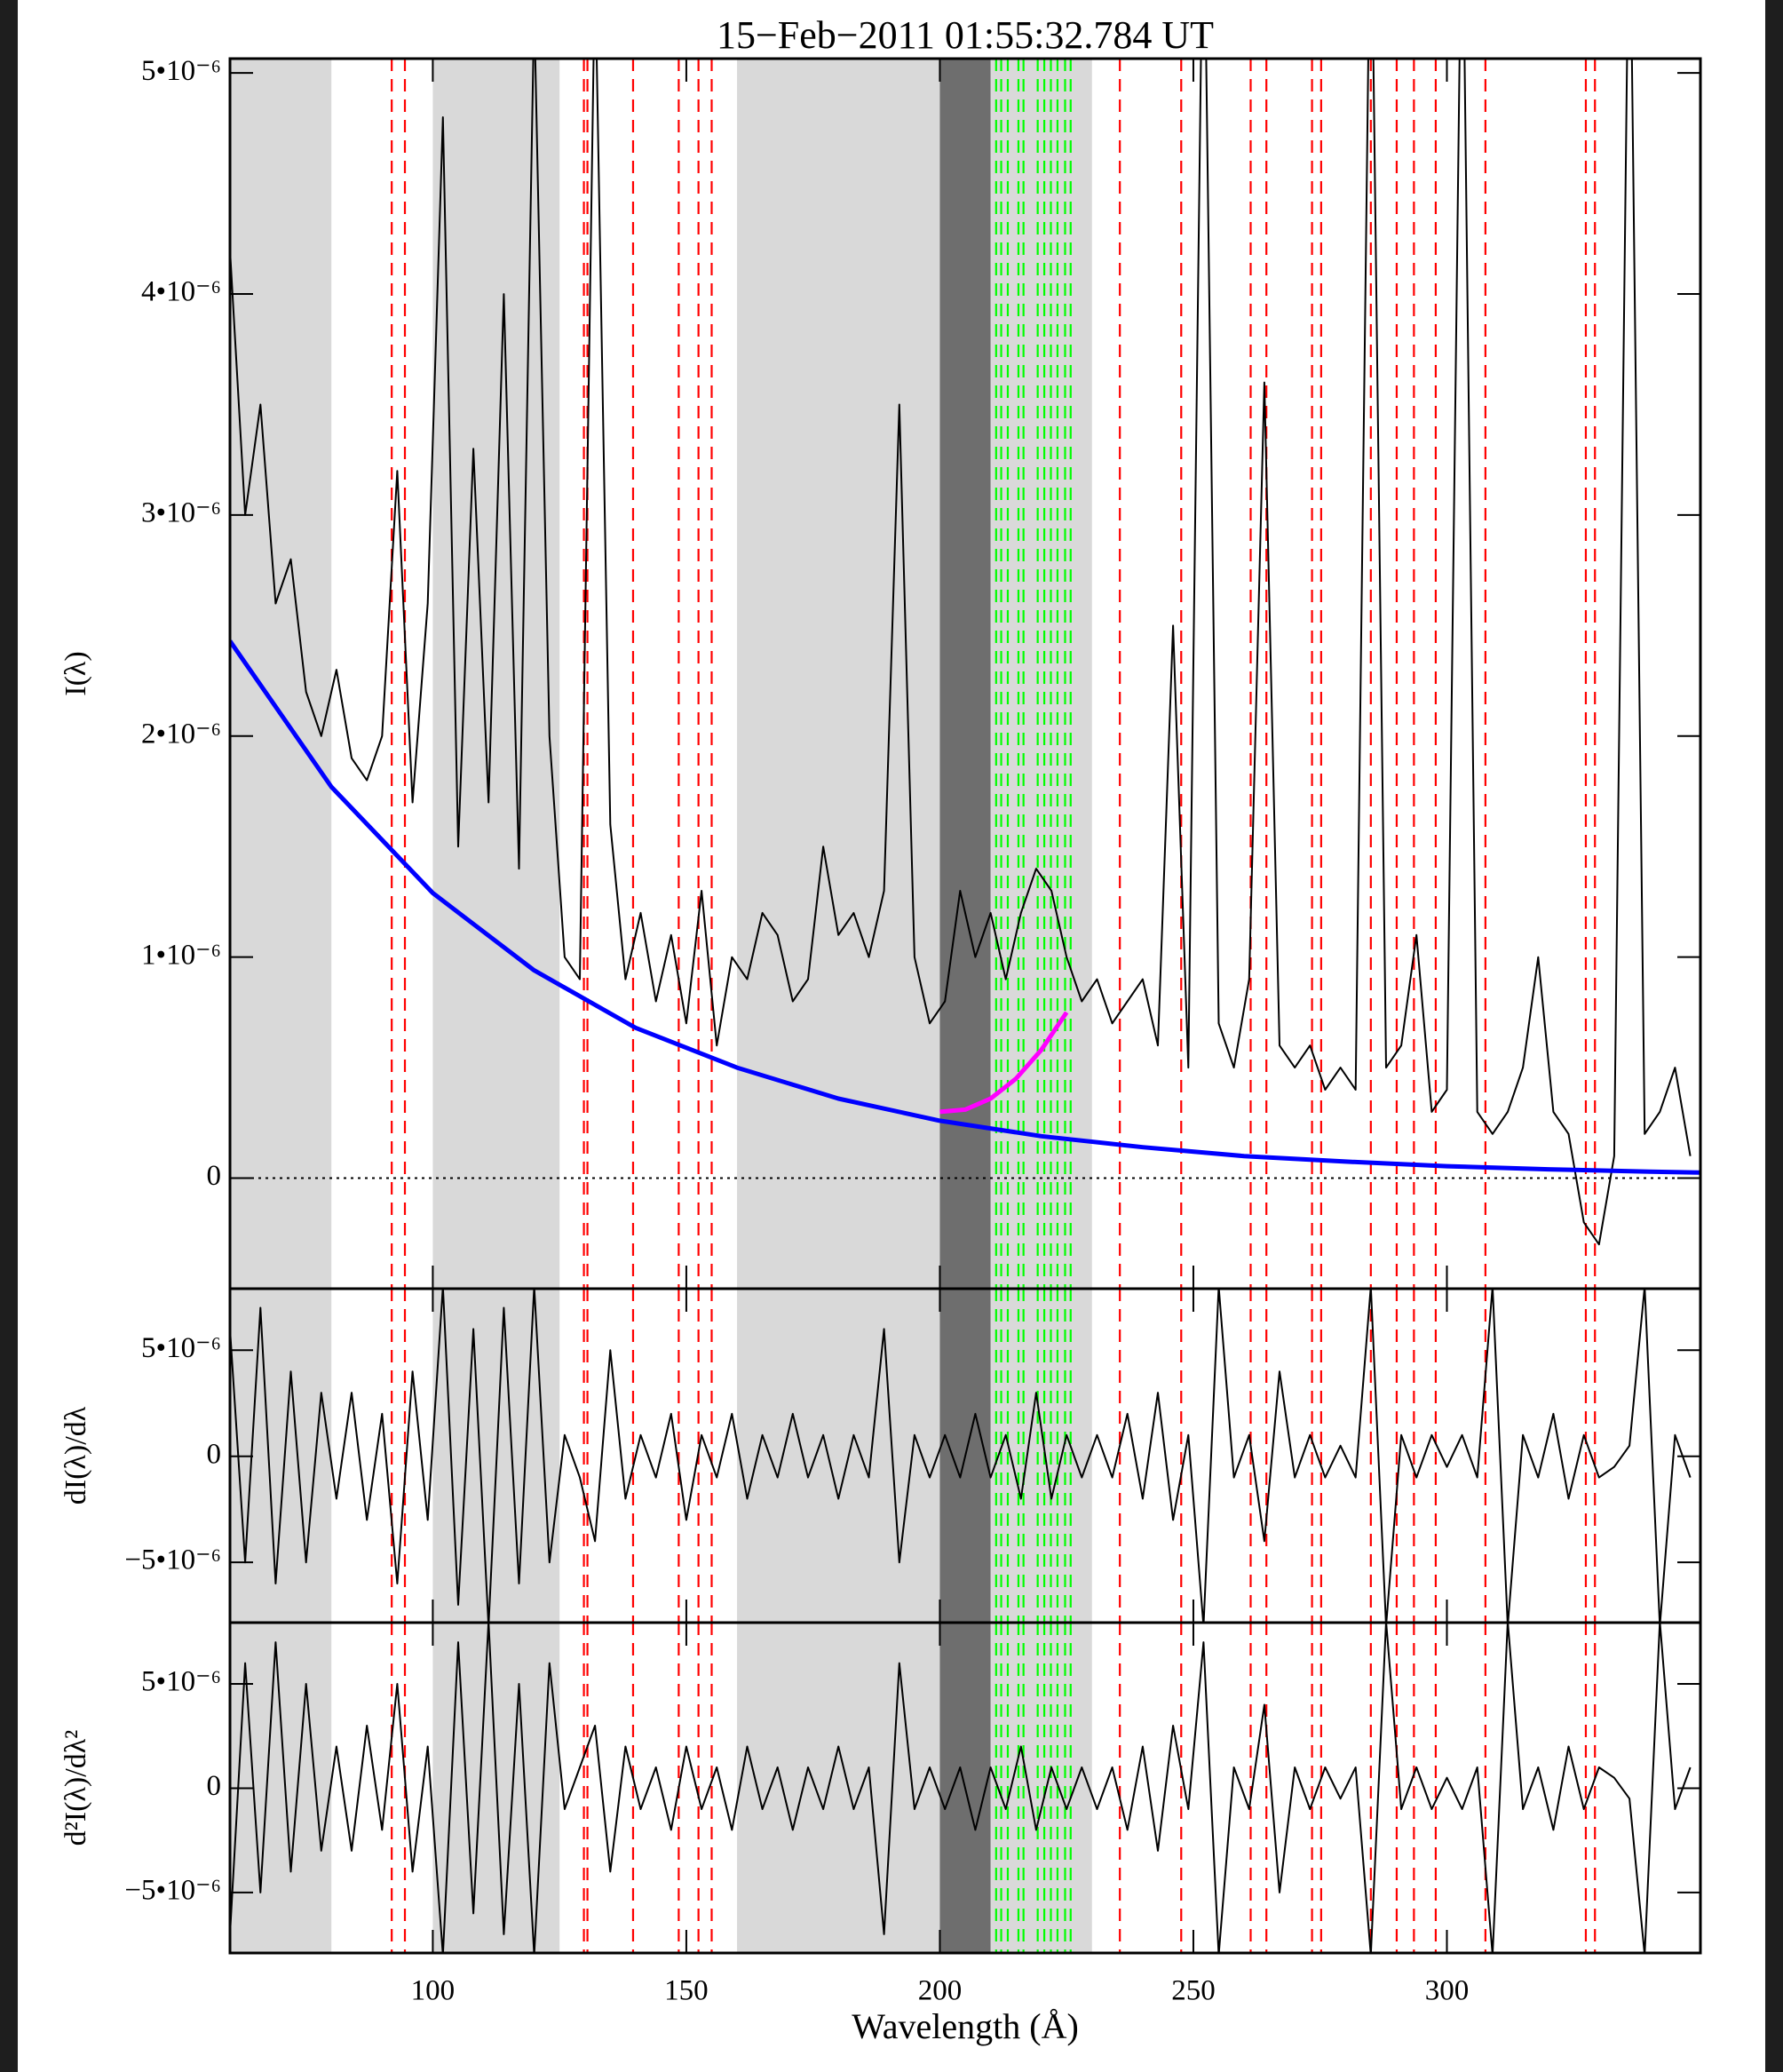  What do you see at coordinates (966, 2026) in the screenshot?
I see `x-axis-title: Wavelength (Å)` at bounding box center [966, 2026].